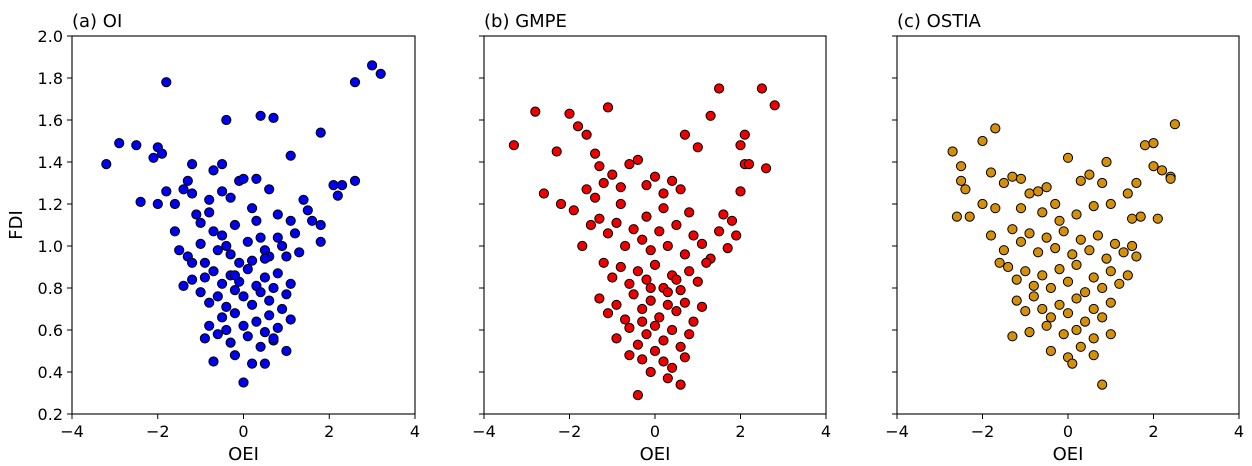  What do you see at coordinates (50, 372) in the screenshot?
I see `y-tick-label: 0.4` at bounding box center [50, 372].